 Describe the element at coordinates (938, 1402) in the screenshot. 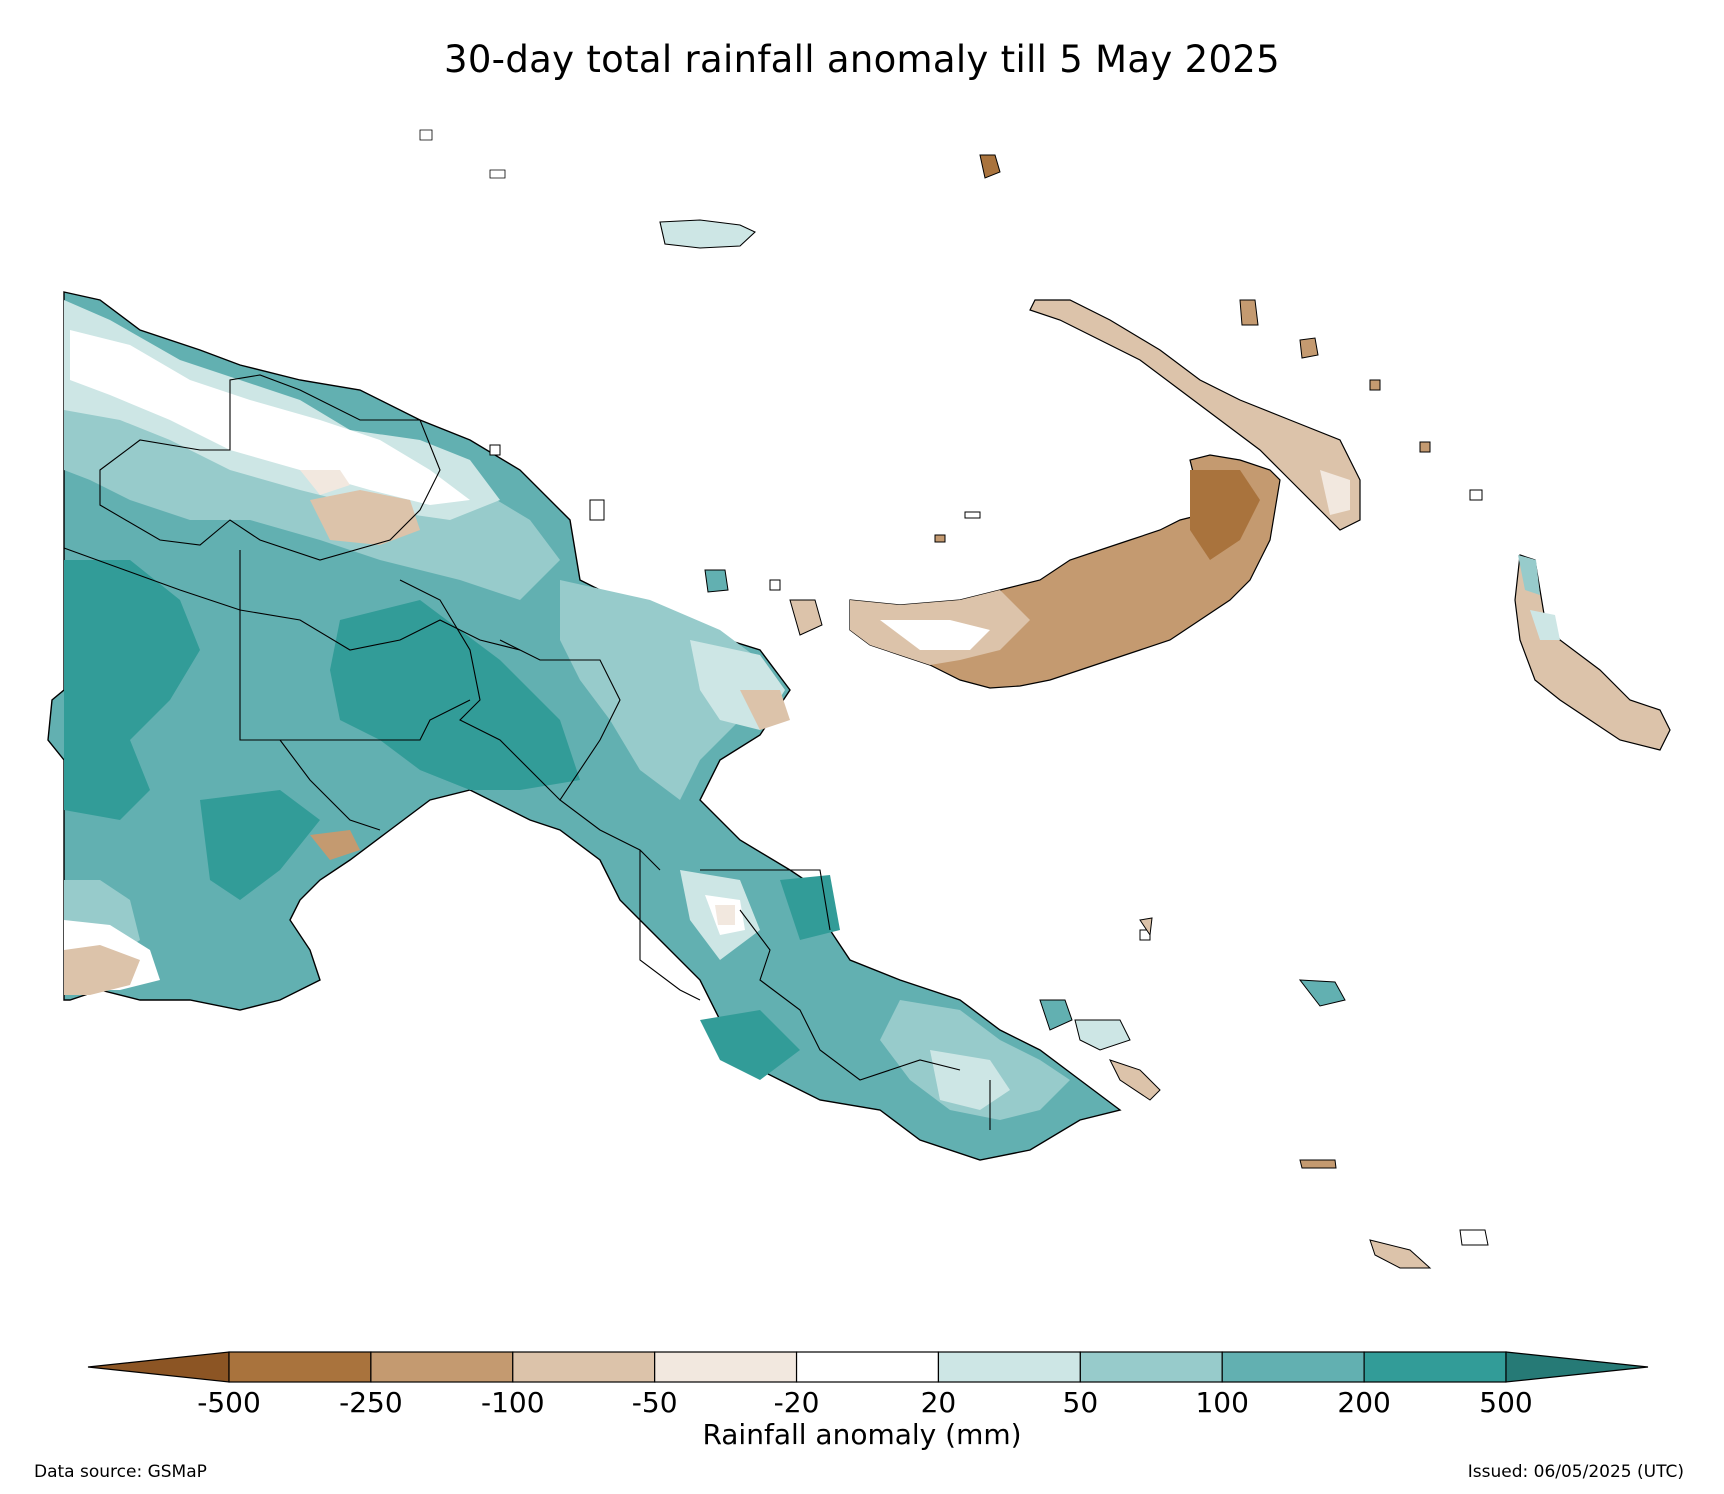

I see `colorbar-tick-label: 20` at that location.